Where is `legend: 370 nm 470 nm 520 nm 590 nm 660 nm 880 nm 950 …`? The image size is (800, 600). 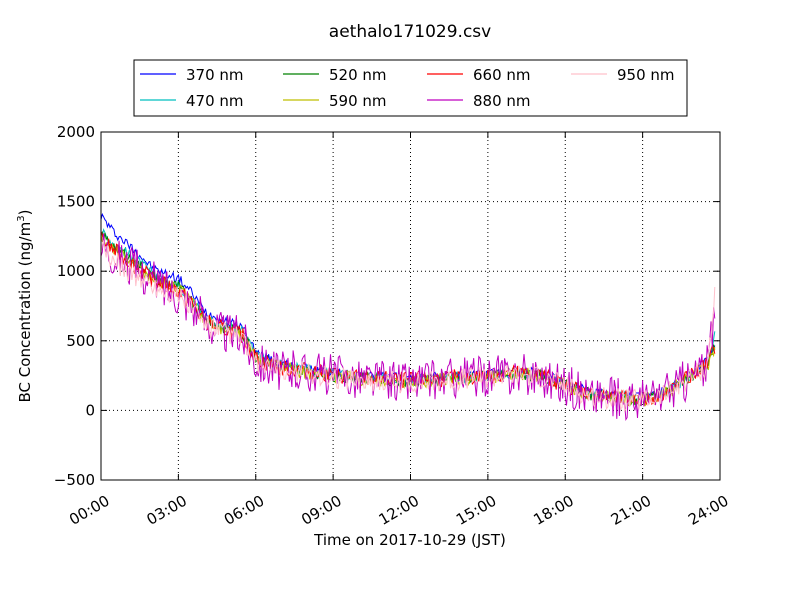 legend: 370 nm 470 nm 520 nm 590 nm 660 nm 880 nm 950 … is located at coordinates (410, 88).